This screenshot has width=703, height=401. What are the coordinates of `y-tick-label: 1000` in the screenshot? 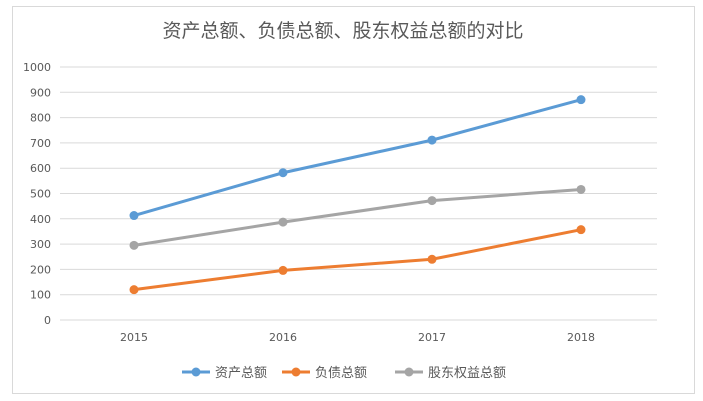 It's located at (37, 67).